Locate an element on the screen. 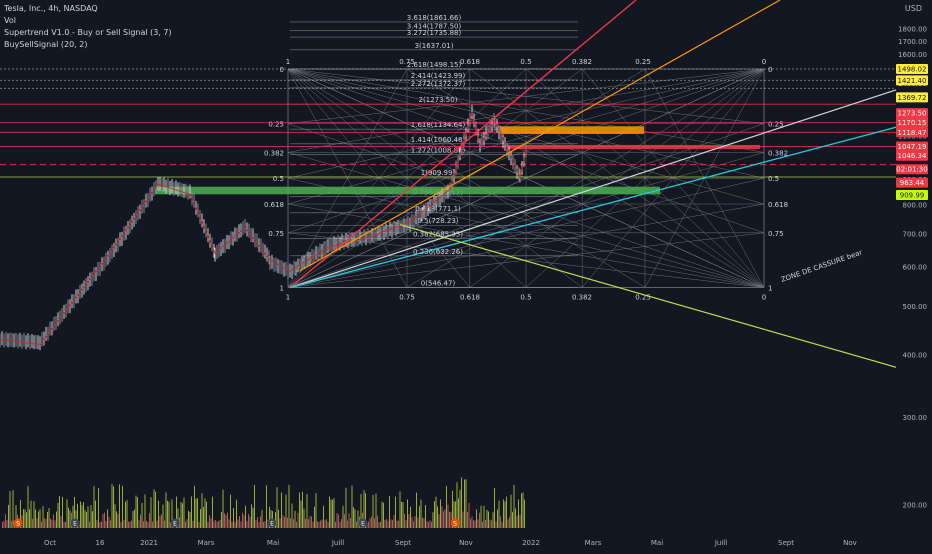 The image size is (932, 554). y-tick-label: 1600.00 is located at coordinates (912, 55).